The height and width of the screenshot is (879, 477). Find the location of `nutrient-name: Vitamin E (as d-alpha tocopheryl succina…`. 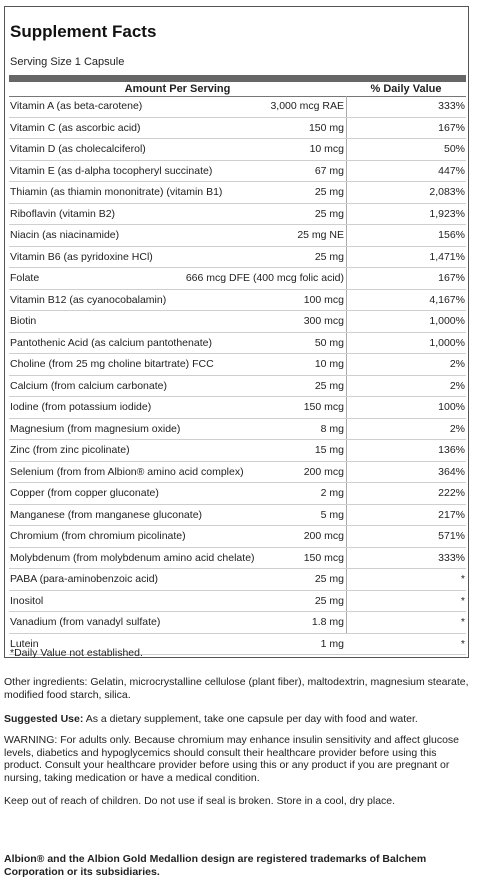

nutrient-name: Vitamin E (as d-alpha tocopheryl succina… is located at coordinates (111, 170).